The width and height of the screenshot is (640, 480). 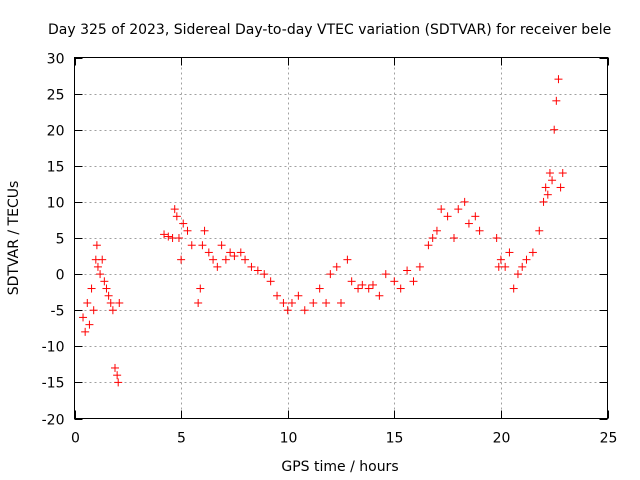 What do you see at coordinates (60, 276) in the screenshot?
I see `y-tick-label: 0` at bounding box center [60, 276].